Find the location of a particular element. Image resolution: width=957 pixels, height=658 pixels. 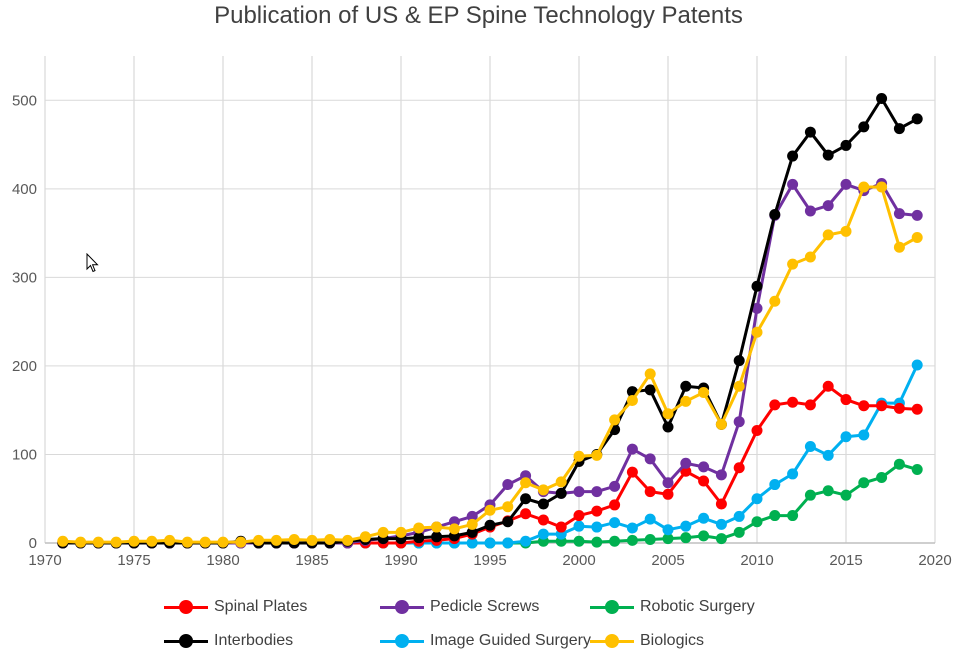

legend-item-pedicle-screws: Pedicle Screws is located at coordinates (459, 607).